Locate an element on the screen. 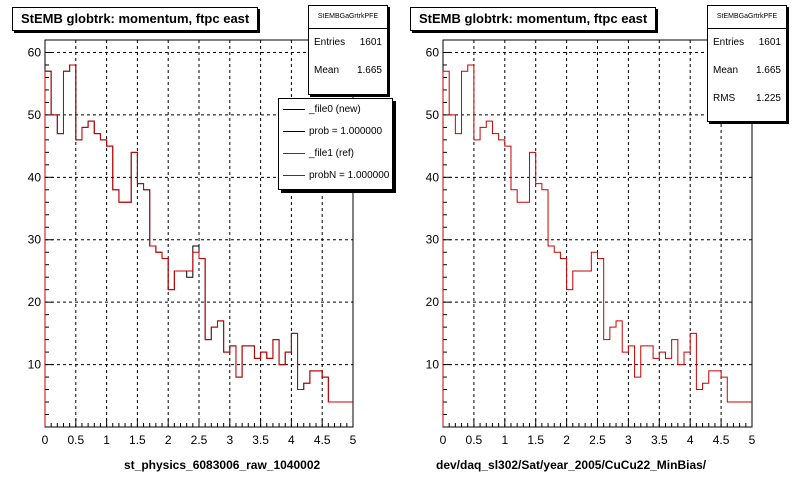 The height and width of the screenshot is (480, 800). legend-entry-probn: probN = 1.000000 is located at coordinates (335, 176).